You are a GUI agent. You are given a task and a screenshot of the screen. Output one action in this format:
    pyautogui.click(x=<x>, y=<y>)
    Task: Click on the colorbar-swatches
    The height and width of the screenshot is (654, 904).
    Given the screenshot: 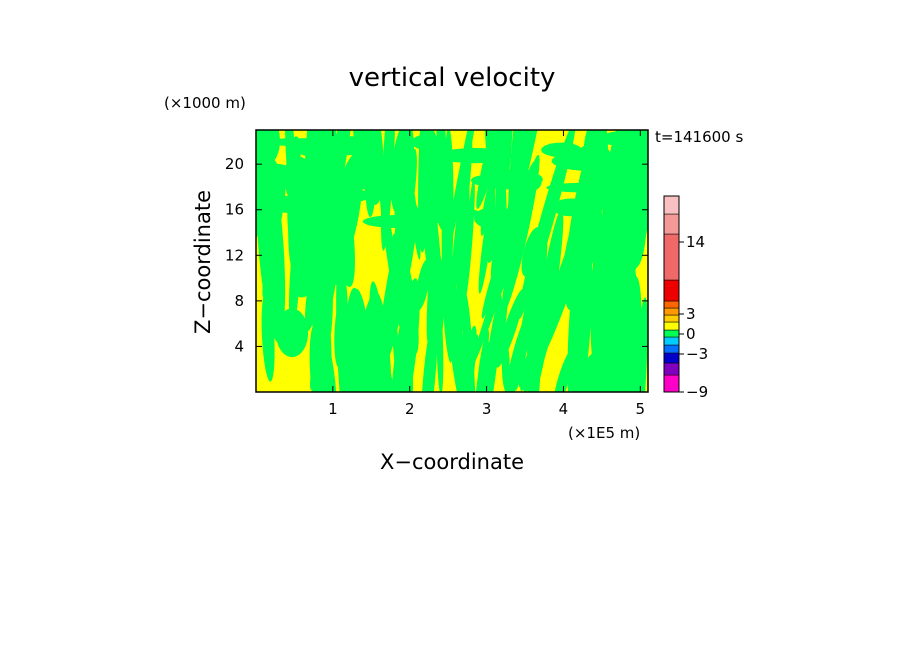 What is the action you would take?
    pyautogui.click(x=671, y=294)
    